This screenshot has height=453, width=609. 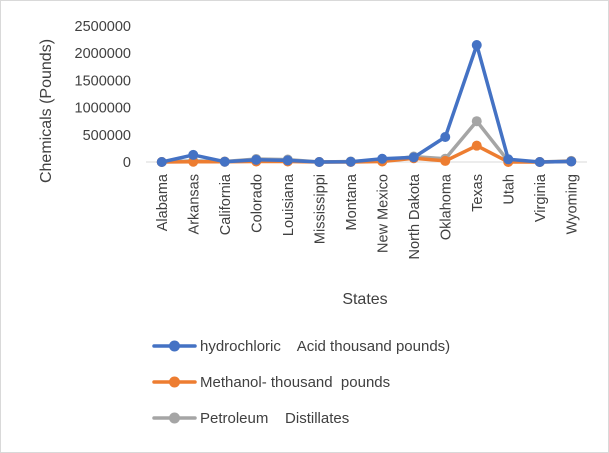 What do you see at coordinates (572, 204) in the screenshot?
I see `x-tick-label: Wyoming` at bounding box center [572, 204].